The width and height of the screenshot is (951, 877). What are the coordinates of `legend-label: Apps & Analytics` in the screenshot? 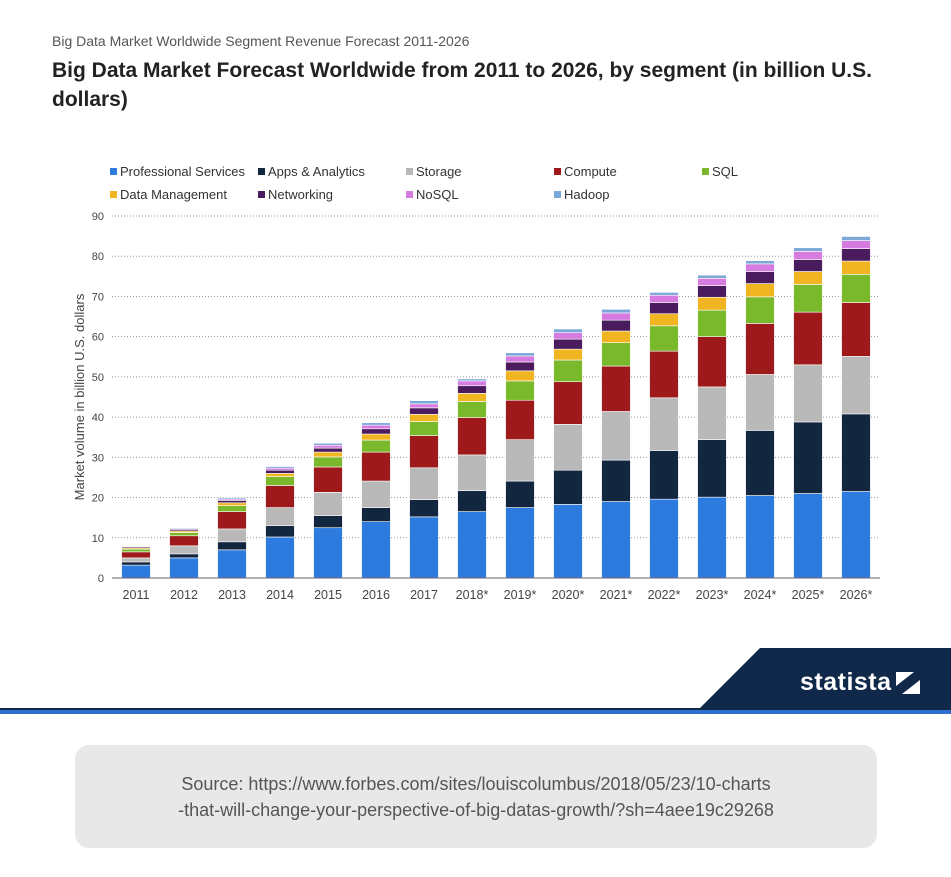 It's located at (316, 171).